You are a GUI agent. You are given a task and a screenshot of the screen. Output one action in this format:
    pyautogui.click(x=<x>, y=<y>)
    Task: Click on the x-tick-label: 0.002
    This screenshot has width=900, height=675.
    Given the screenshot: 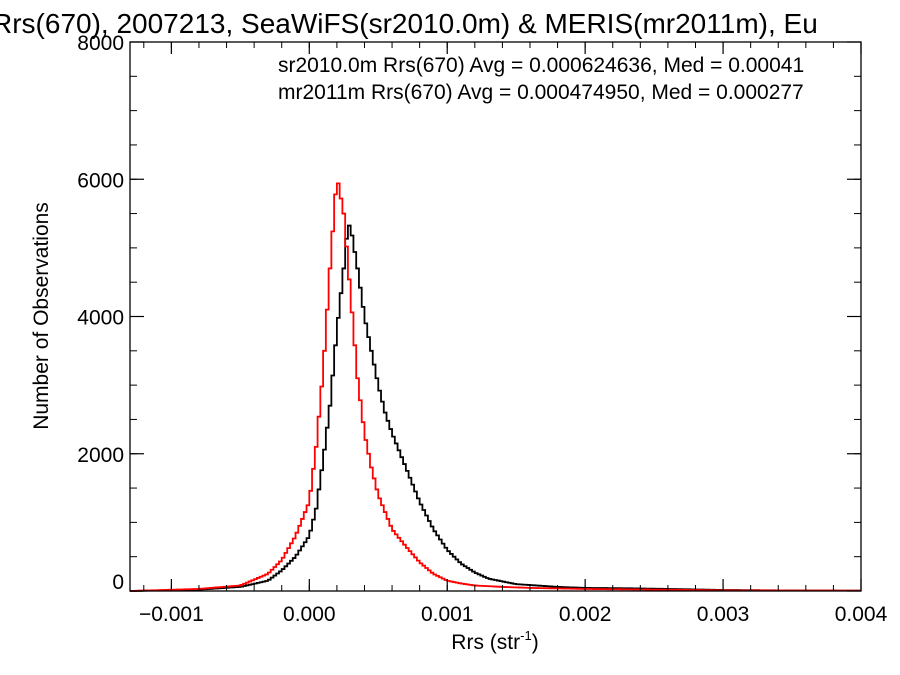 What is the action you would take?
    pyautogui.click(x=585, y=614)
    